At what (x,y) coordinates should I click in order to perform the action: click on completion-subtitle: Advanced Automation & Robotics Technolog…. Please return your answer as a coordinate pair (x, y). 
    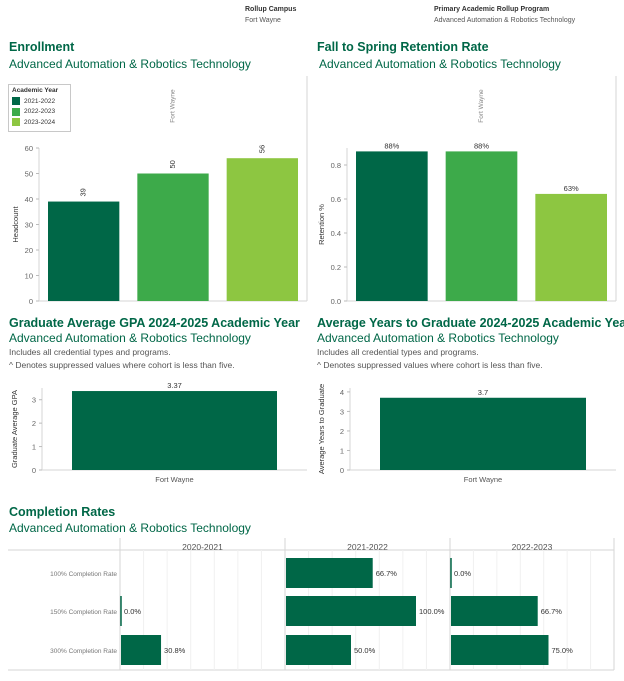
    Looking at the image, I should click on (130, 528).